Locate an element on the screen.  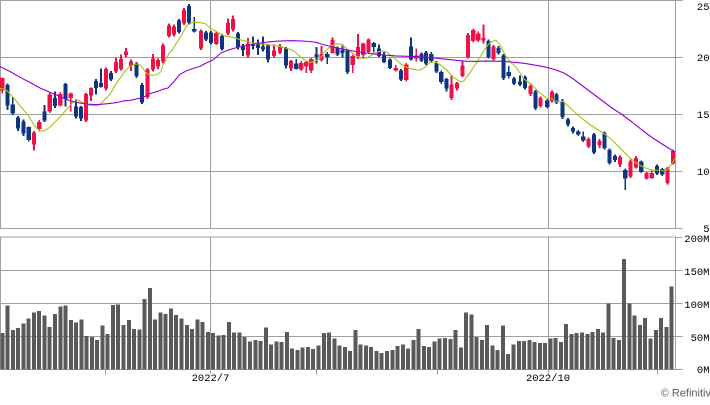
svg-text: 5 is located at coordinates (706, 230).